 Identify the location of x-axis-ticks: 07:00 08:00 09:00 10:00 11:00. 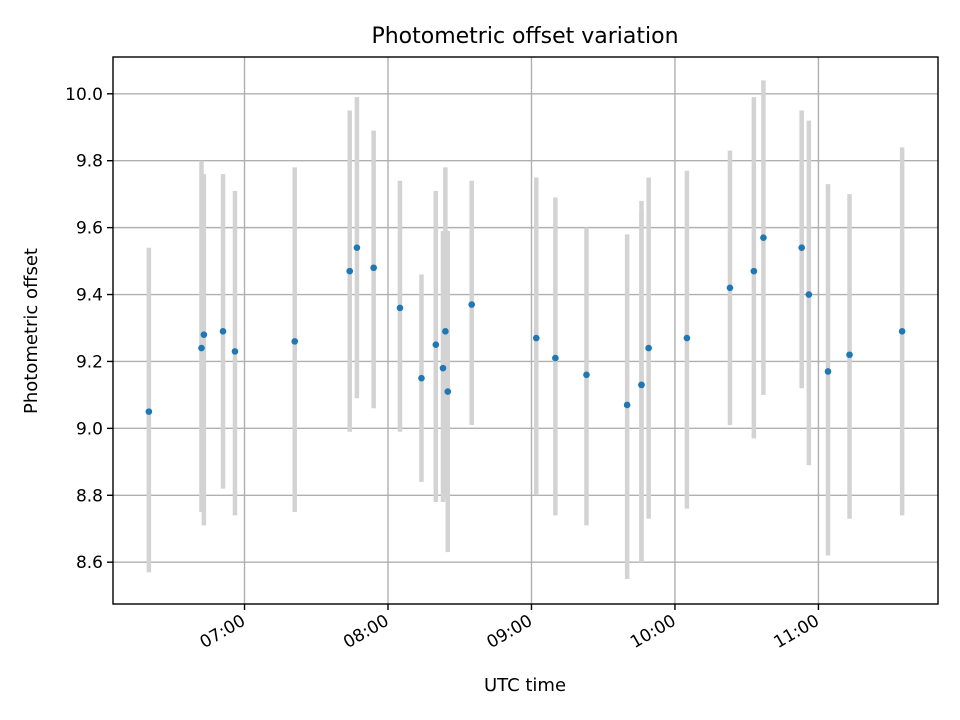
(510, 628).